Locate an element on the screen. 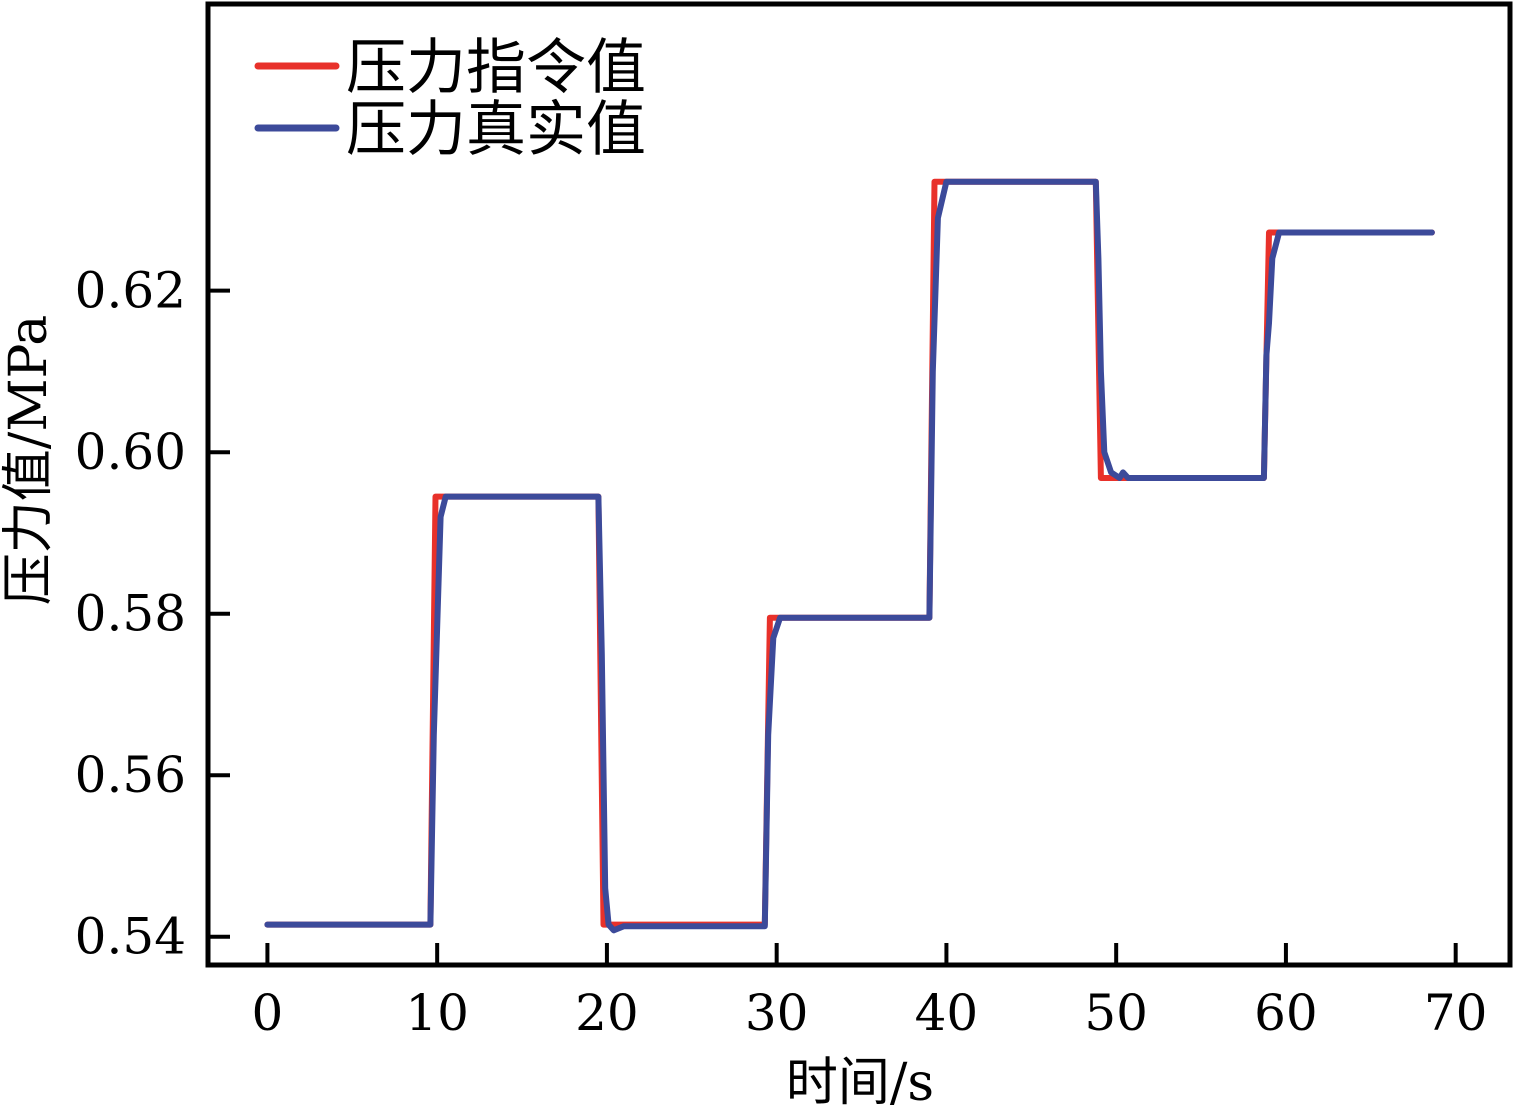 The width and height of the screenshot is (1515, 1114). x-tick-label: 60 is located at coordinates (1286, 1013).